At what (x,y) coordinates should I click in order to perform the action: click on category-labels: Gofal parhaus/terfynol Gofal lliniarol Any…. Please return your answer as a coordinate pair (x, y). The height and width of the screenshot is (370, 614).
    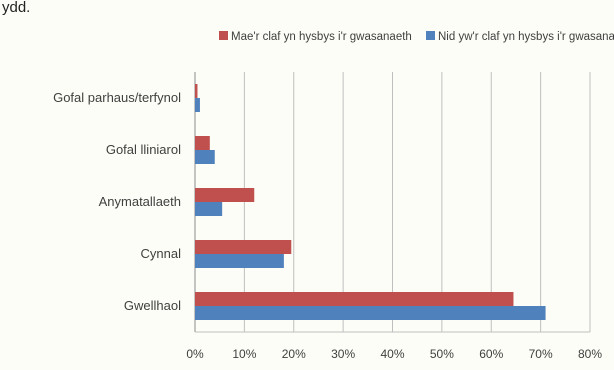
    Looking at the image, I should click on (117, 201).